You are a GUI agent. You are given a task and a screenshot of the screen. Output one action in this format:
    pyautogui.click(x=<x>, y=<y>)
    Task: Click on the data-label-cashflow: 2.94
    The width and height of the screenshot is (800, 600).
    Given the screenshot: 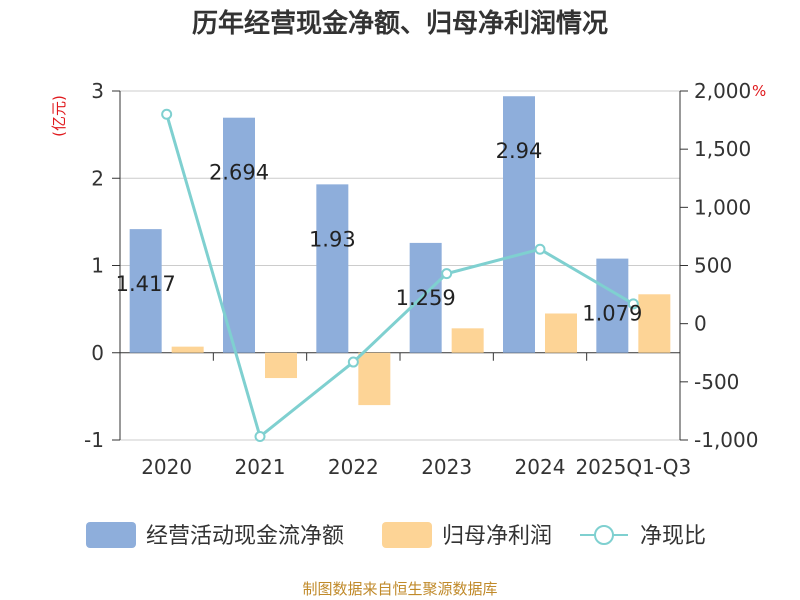 What is the action you would take?
    pyautogui.click(x=519, y=151)
    